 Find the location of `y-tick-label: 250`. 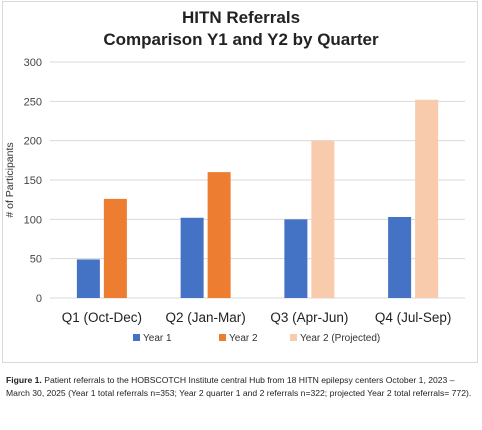

y-tick-label: 250 is located at coordinates (33, 102).